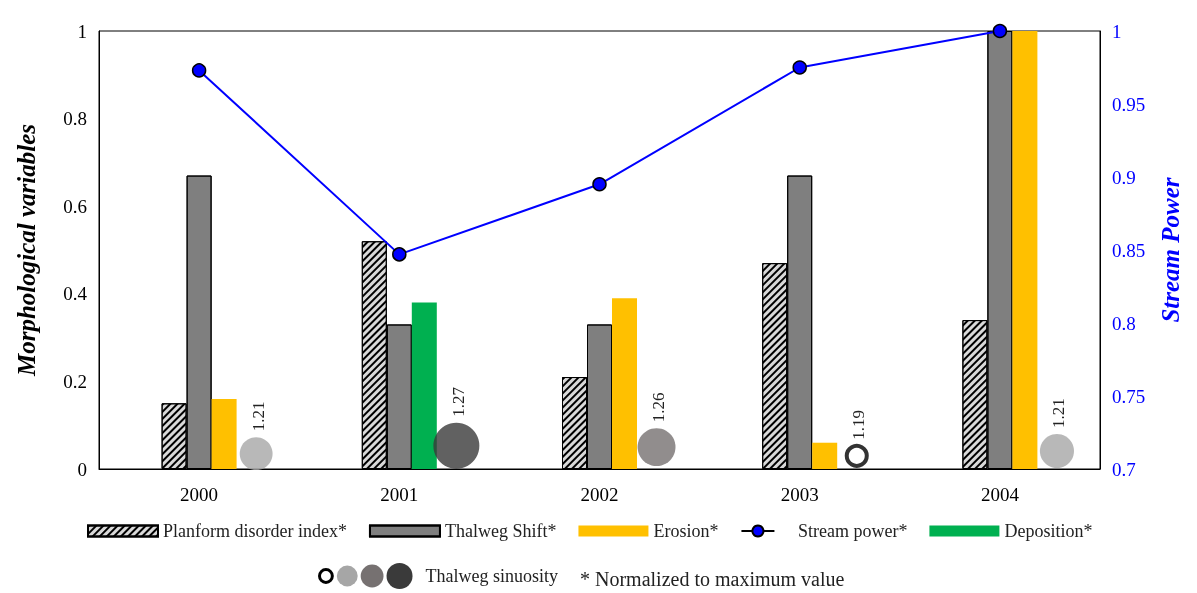 The image size is (1197, 593). Describe the element at coordinates (1000, 494) in the screenshot. I see `x-tick-label: 2004` at that location.